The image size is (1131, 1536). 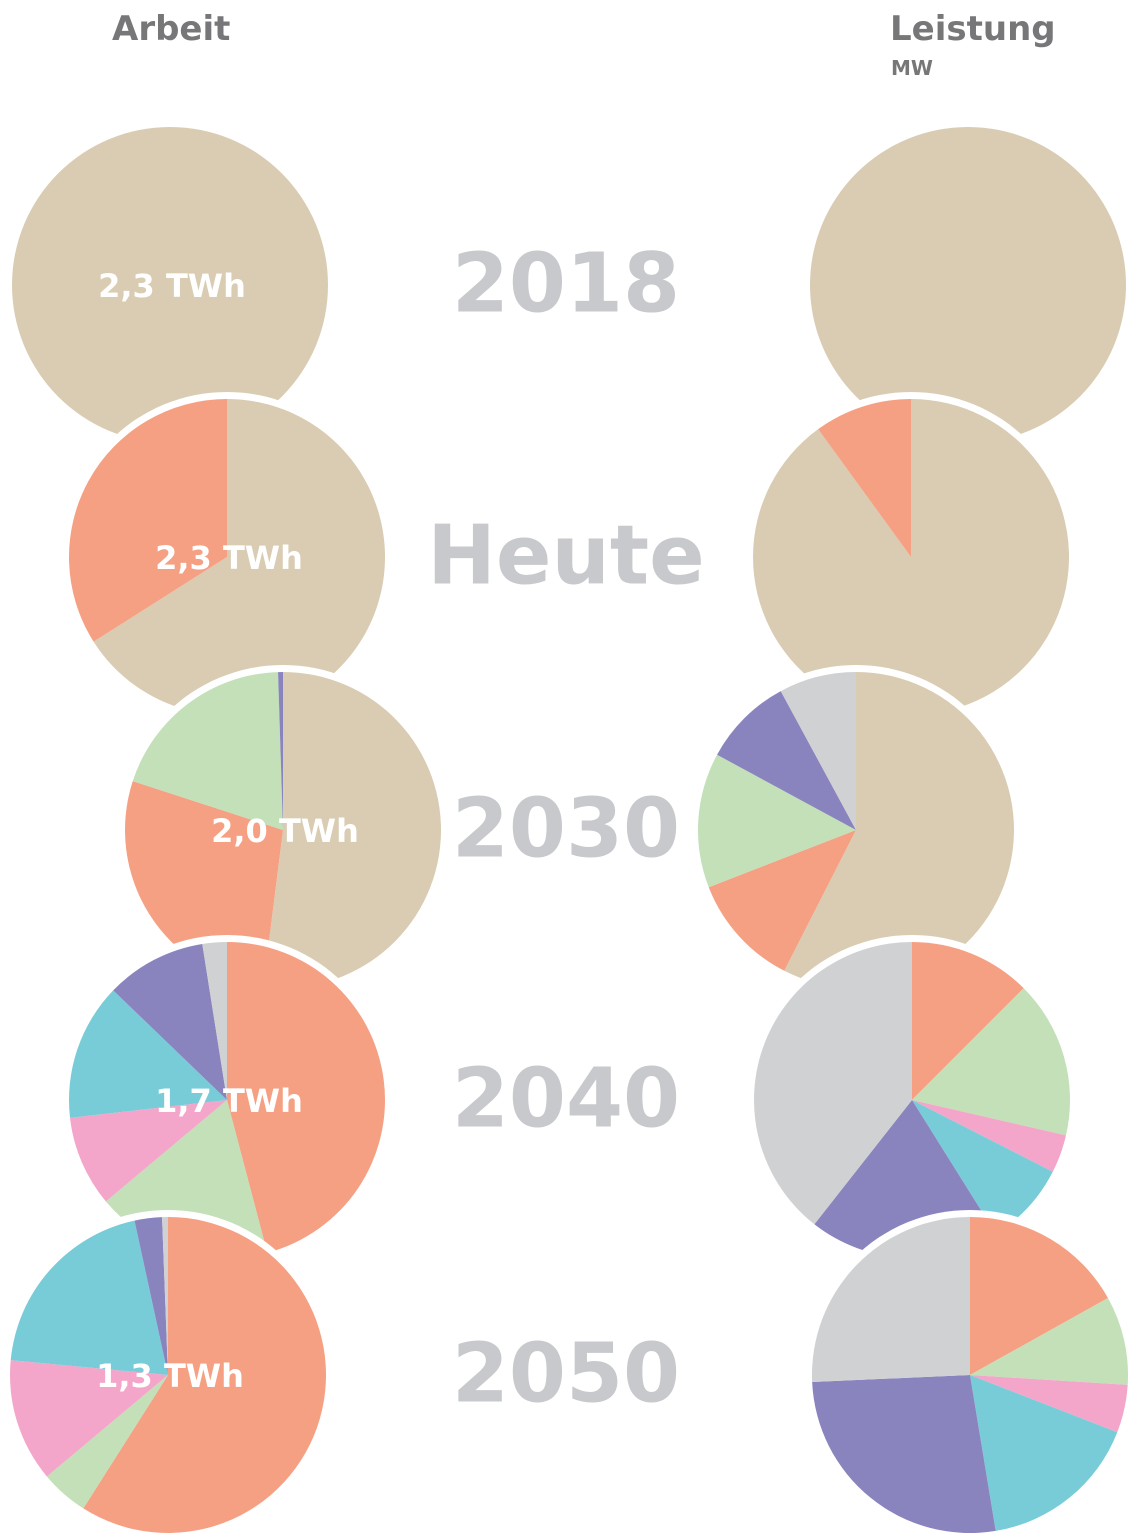 I want to click on year-label: 2030, so click(x=566, y=828).